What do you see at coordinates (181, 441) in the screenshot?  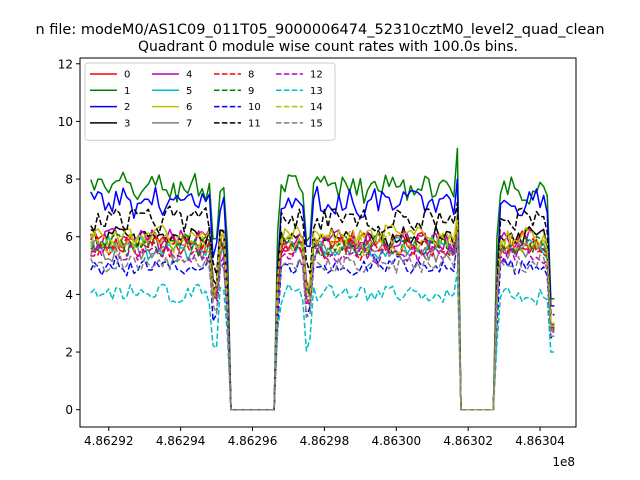 I see `x-tick-label: 4.86294` at bounding box center [181, 441].